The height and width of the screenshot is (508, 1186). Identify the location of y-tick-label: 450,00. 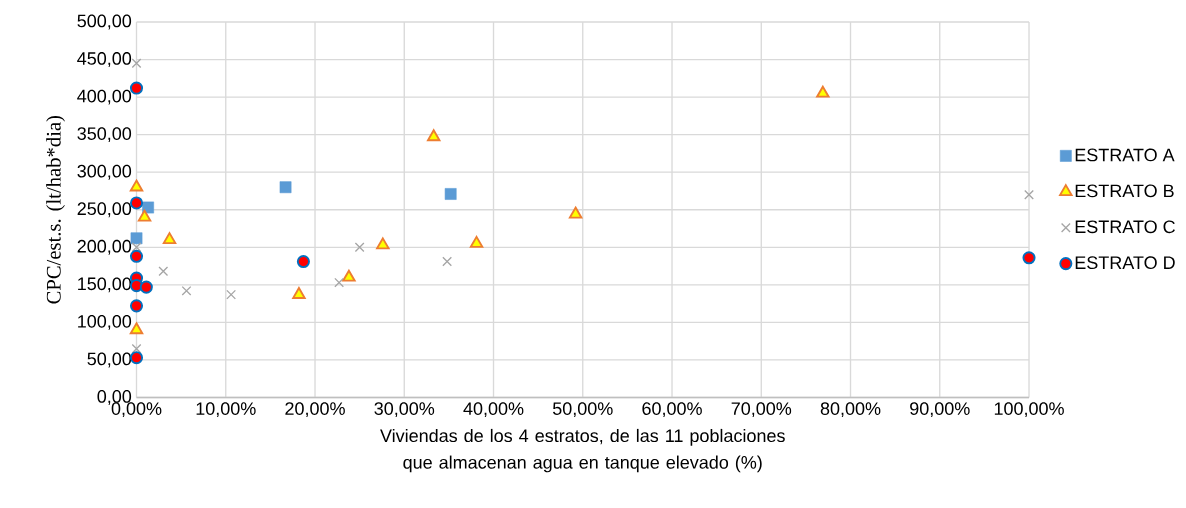
(104, 59).